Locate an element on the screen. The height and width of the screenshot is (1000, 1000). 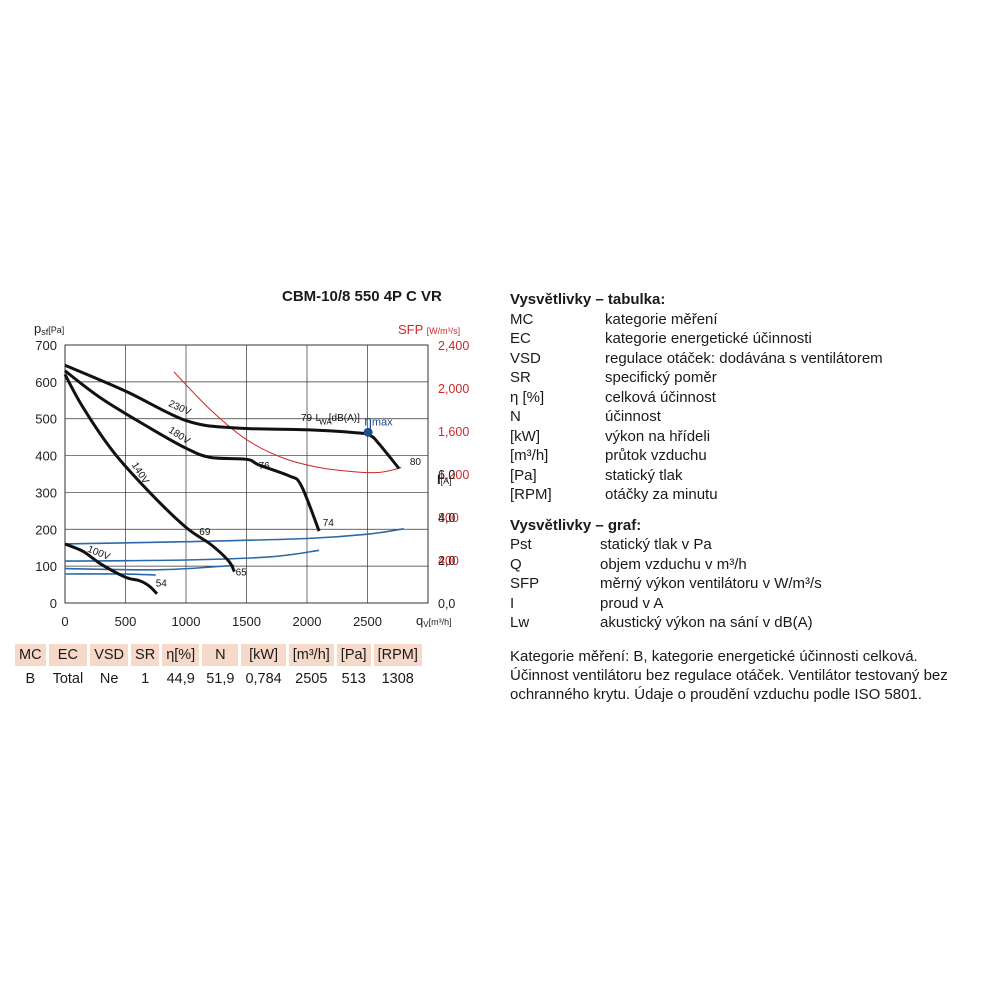
sfp-layer is located at coordinates (287, 422).